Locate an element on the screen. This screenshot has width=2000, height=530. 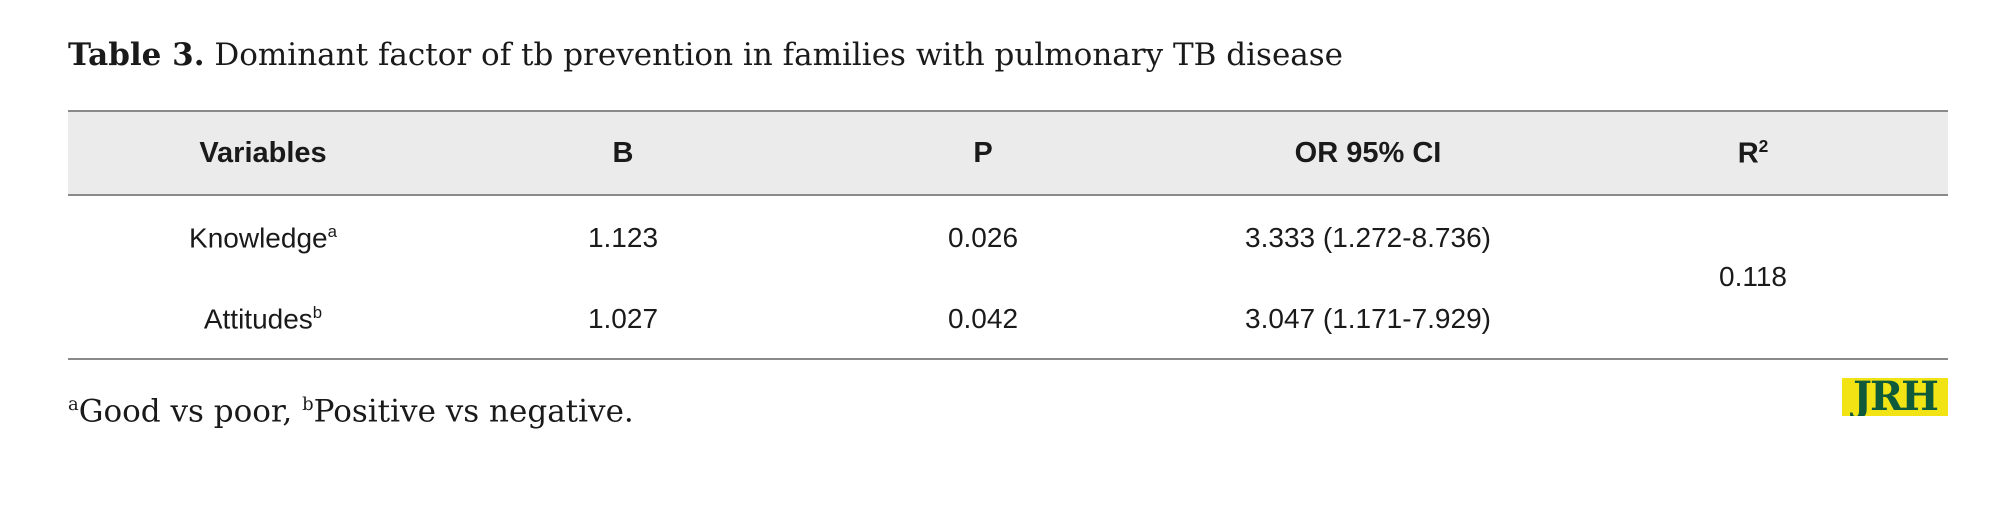
header-p: P is located at coordinates (983, 153).